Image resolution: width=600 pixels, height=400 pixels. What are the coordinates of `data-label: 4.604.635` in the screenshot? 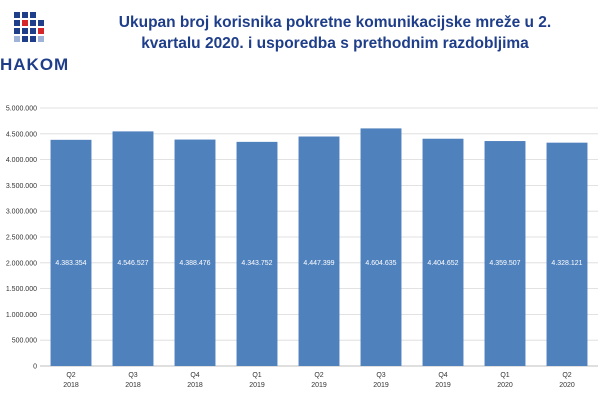 It's located at (380, 263).